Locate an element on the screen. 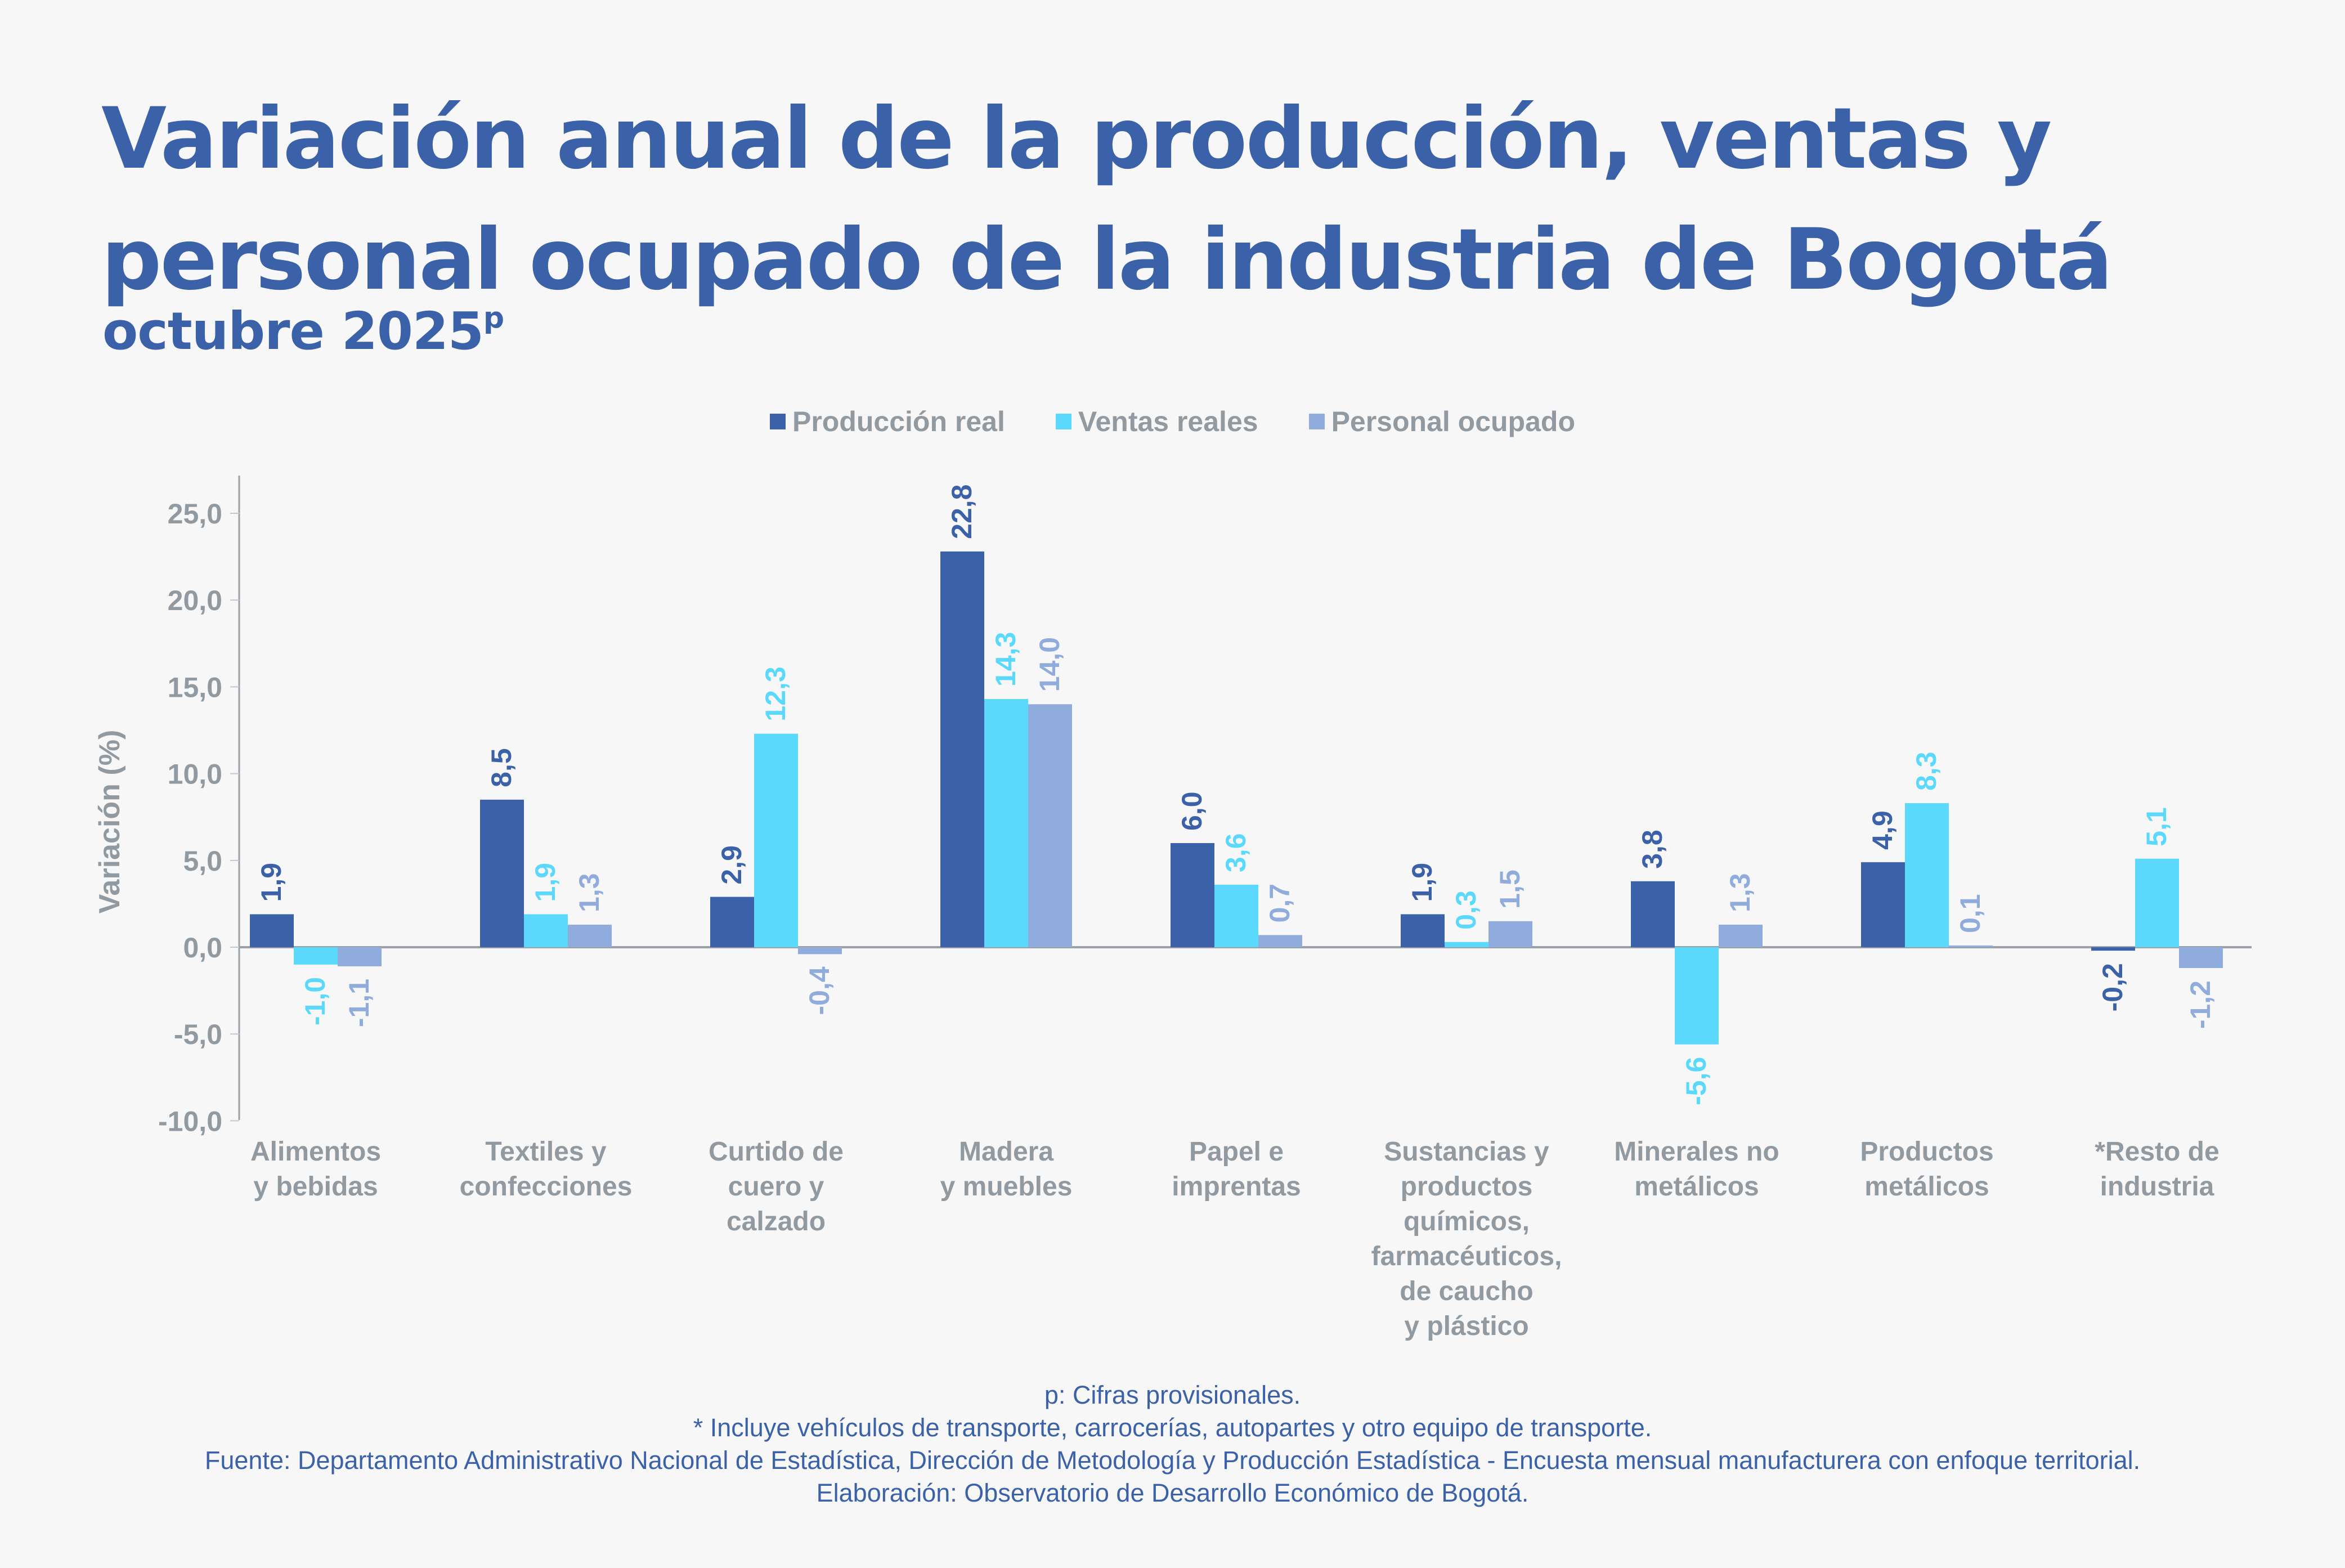  x-category-label: Alimentos y bebidas is located at coordinates (315, 1169).